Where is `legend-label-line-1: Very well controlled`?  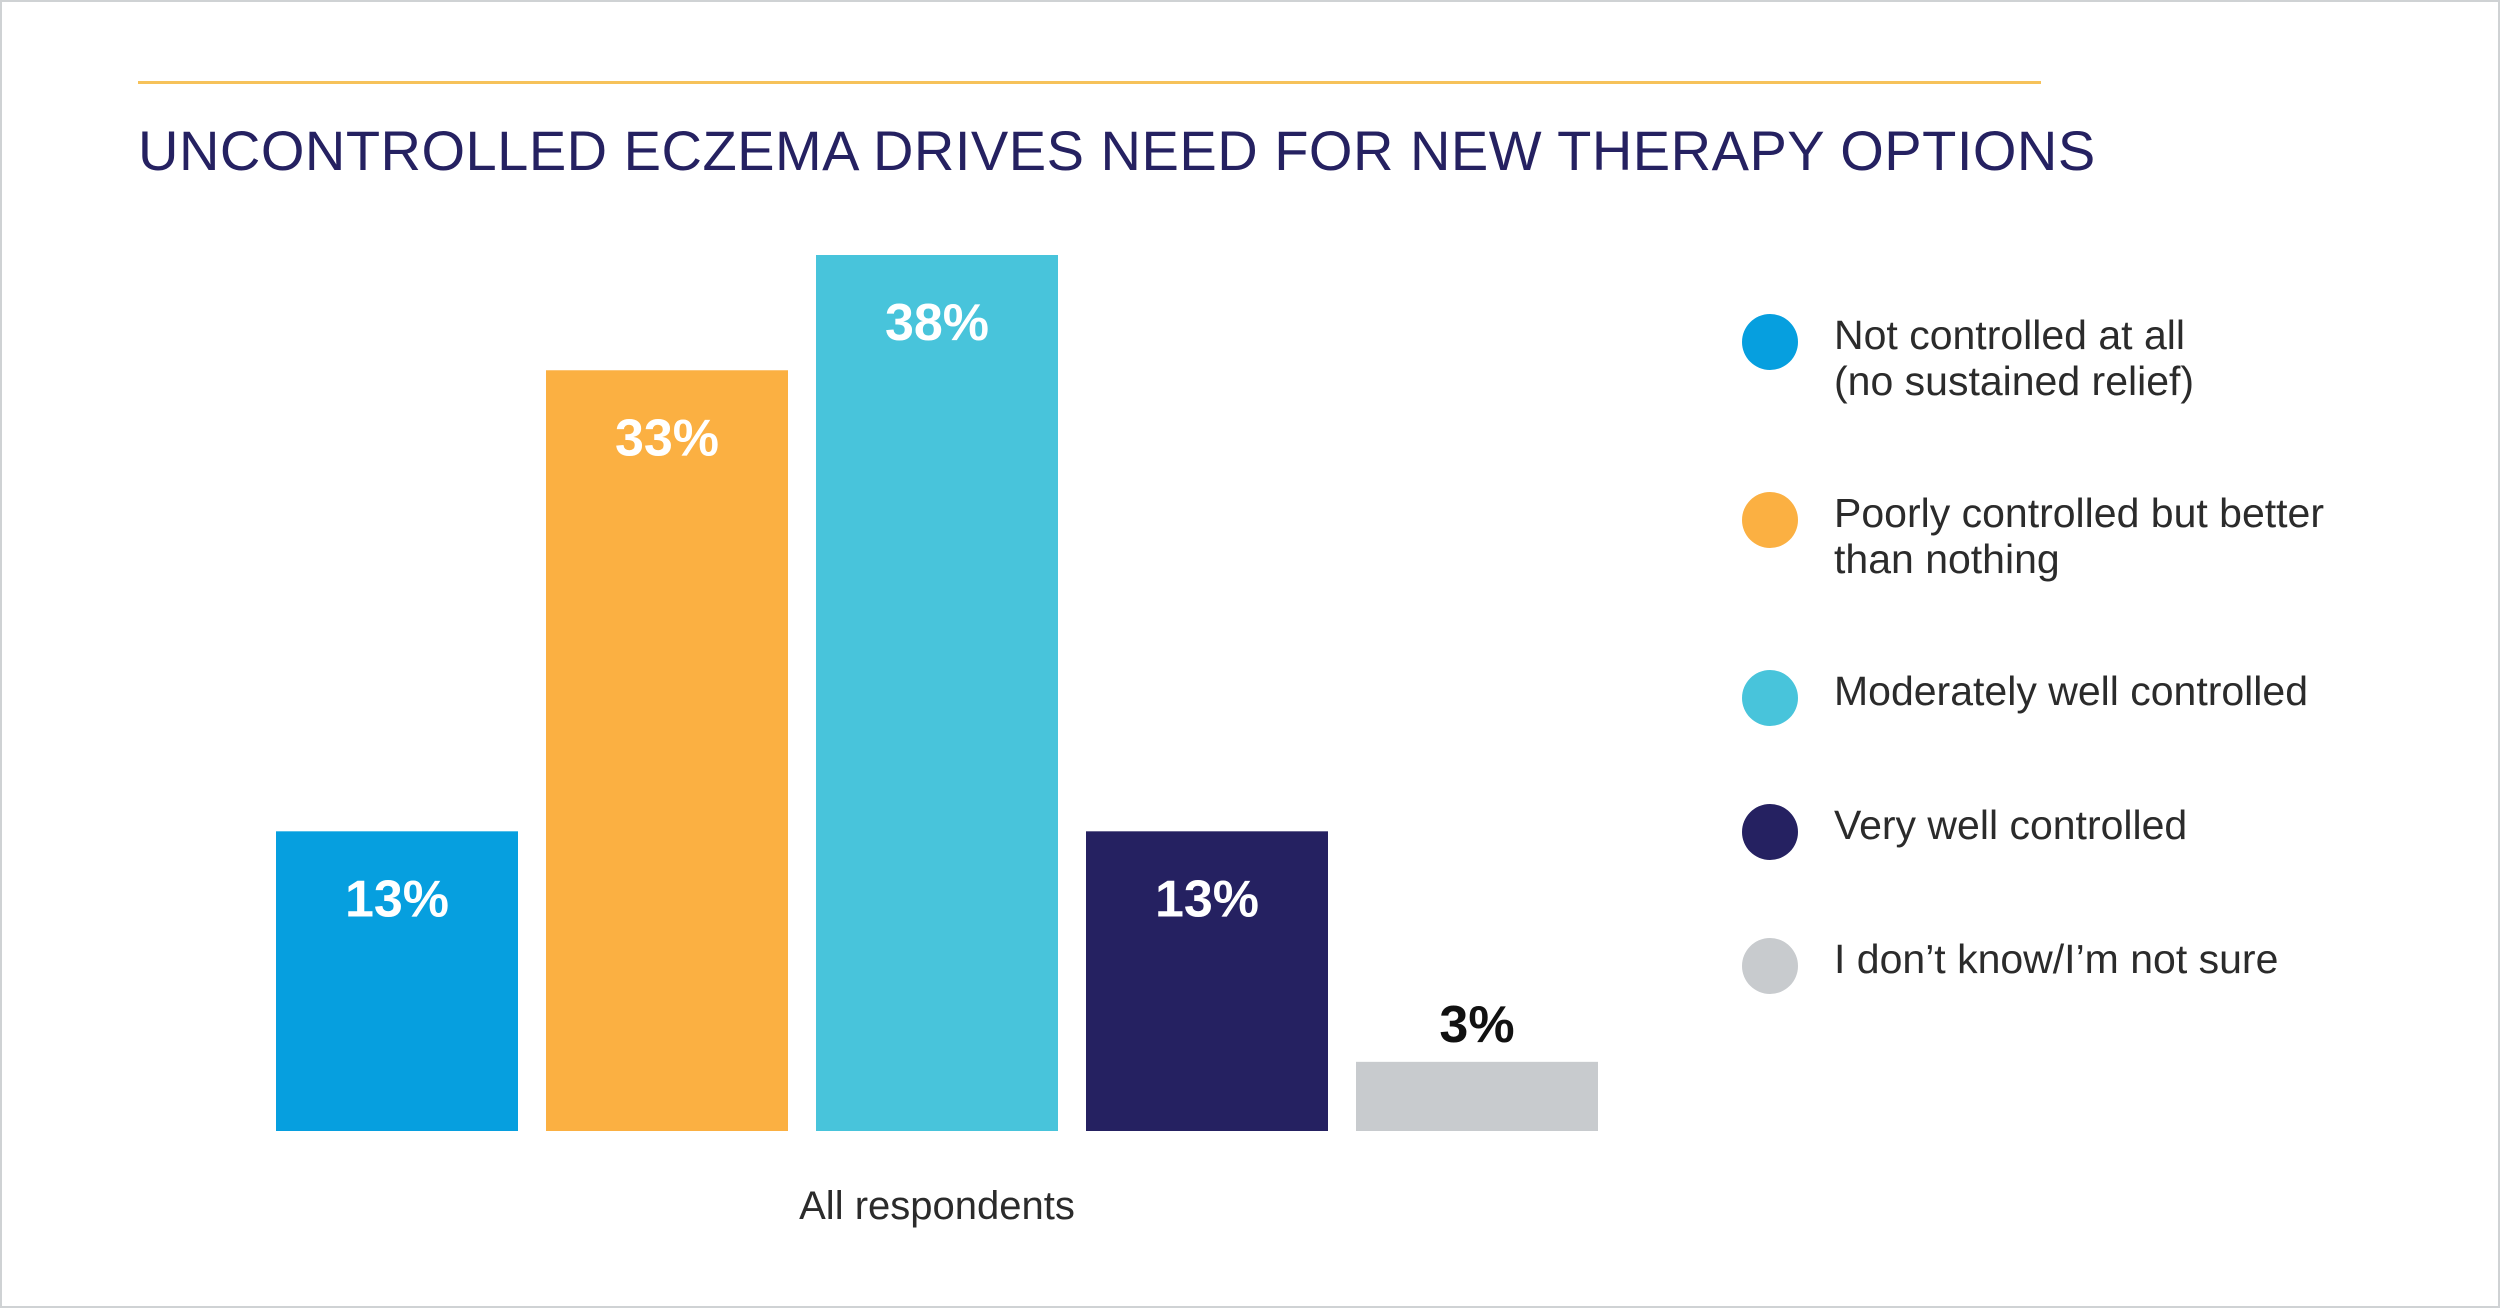
legend-label-line-1: Very well controlled is located at coordinates (2011, 825).